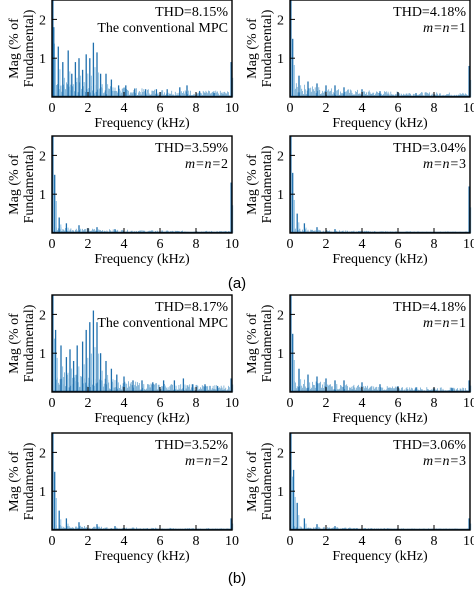  What do you see at coordinates (191, 307) in the screenshot?
I see `thd-annotation: THD=8.17%` at bounding box center [191, 307].